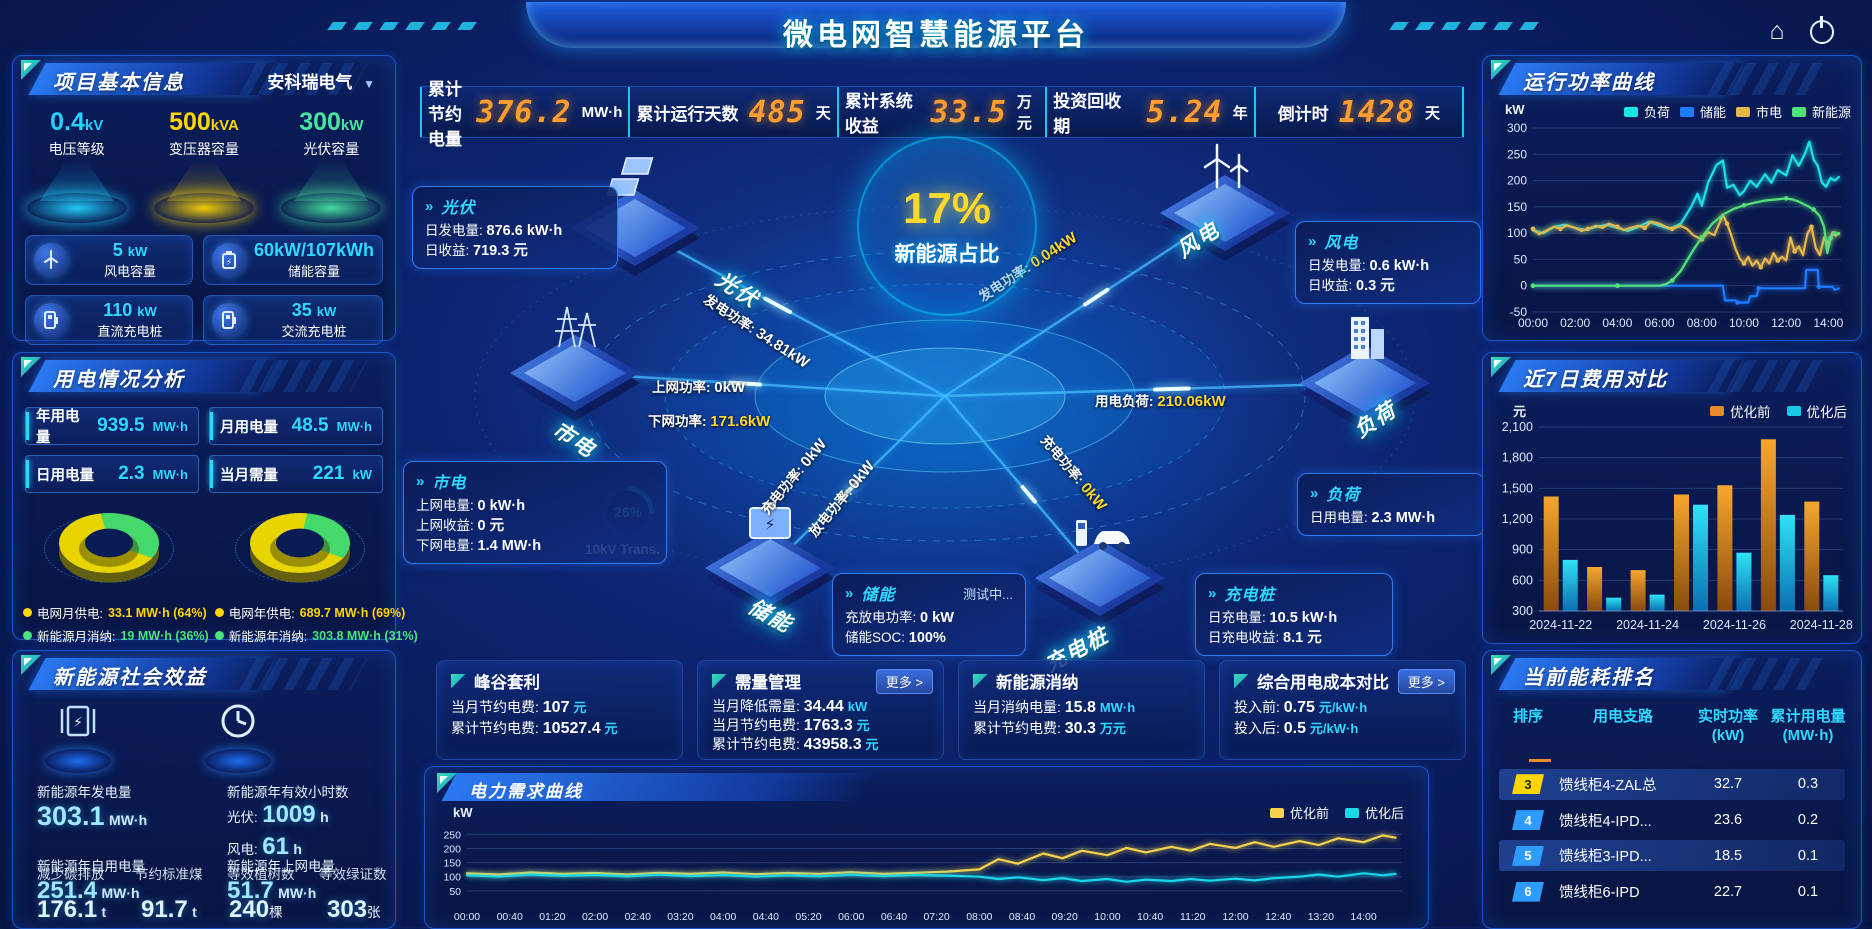  I want to click on pedestal-pv-capacity: 300kW 光伏容量, so click(331, 165).